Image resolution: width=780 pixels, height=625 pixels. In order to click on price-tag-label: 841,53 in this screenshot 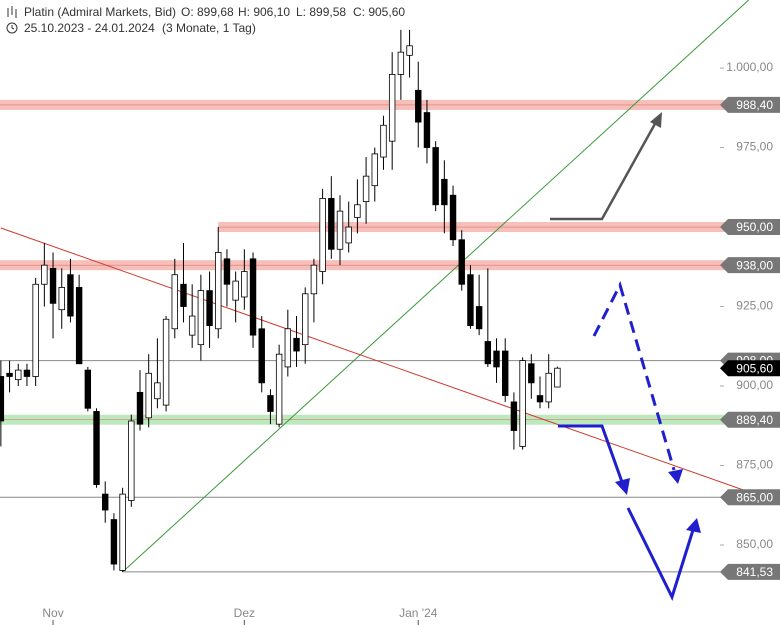, I will do `click(754, 572)`.